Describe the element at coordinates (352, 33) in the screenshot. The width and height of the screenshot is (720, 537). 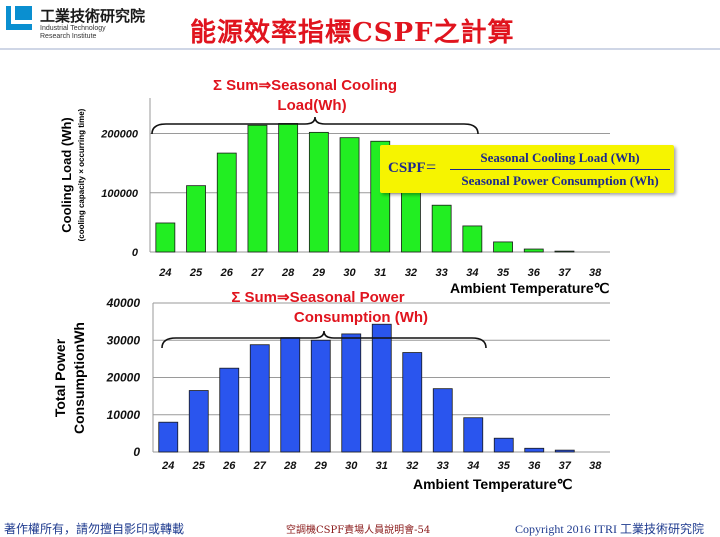
I see `page-title: 能源效率指標CSPF之計算` at that location.